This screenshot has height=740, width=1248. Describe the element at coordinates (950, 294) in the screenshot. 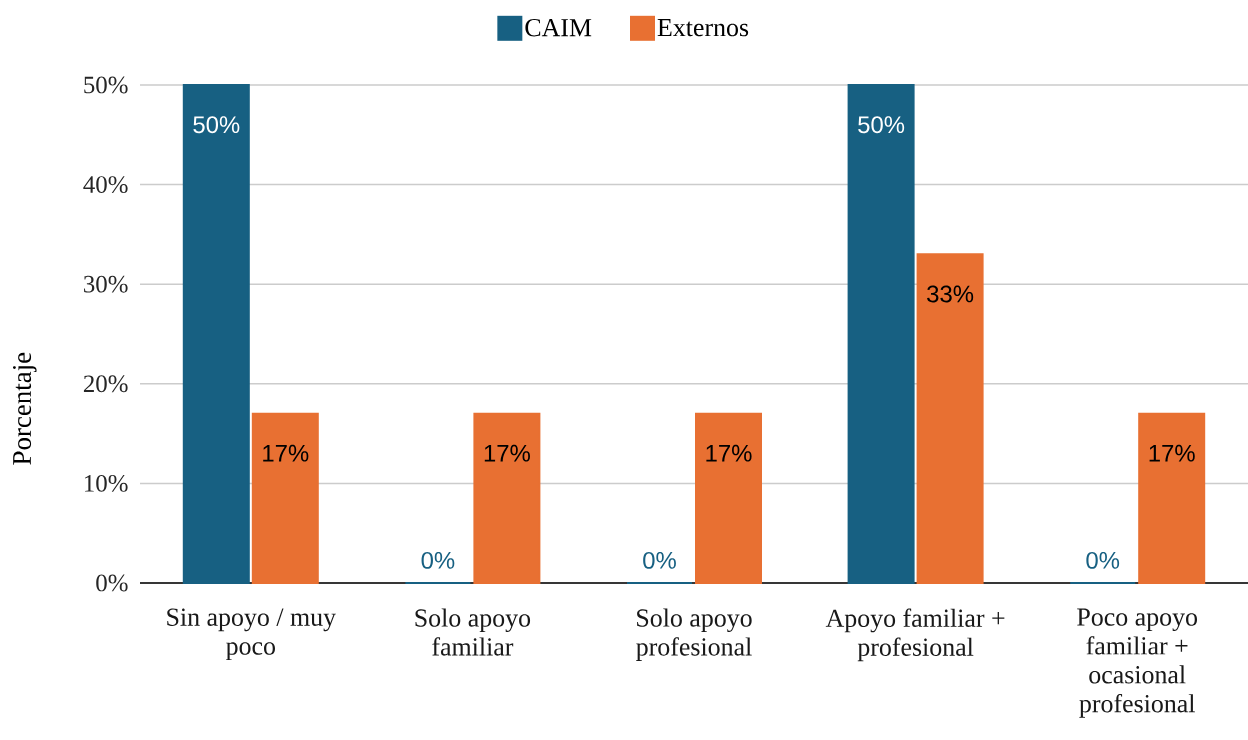

I see `data-label: 33%` at that location.